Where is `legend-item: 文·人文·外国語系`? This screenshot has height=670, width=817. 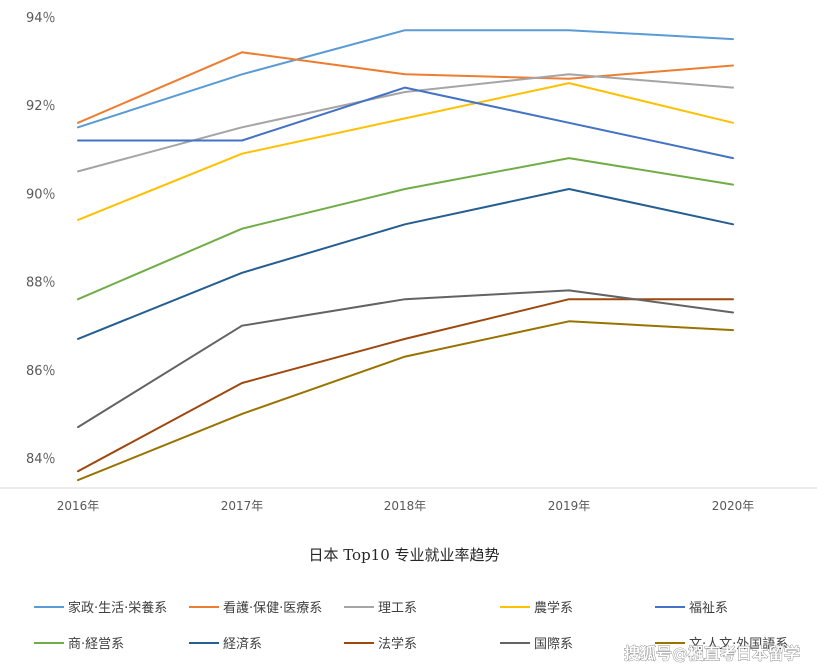
legend-item: 文·人文·外国語系 is located at coordinates (721, 644).